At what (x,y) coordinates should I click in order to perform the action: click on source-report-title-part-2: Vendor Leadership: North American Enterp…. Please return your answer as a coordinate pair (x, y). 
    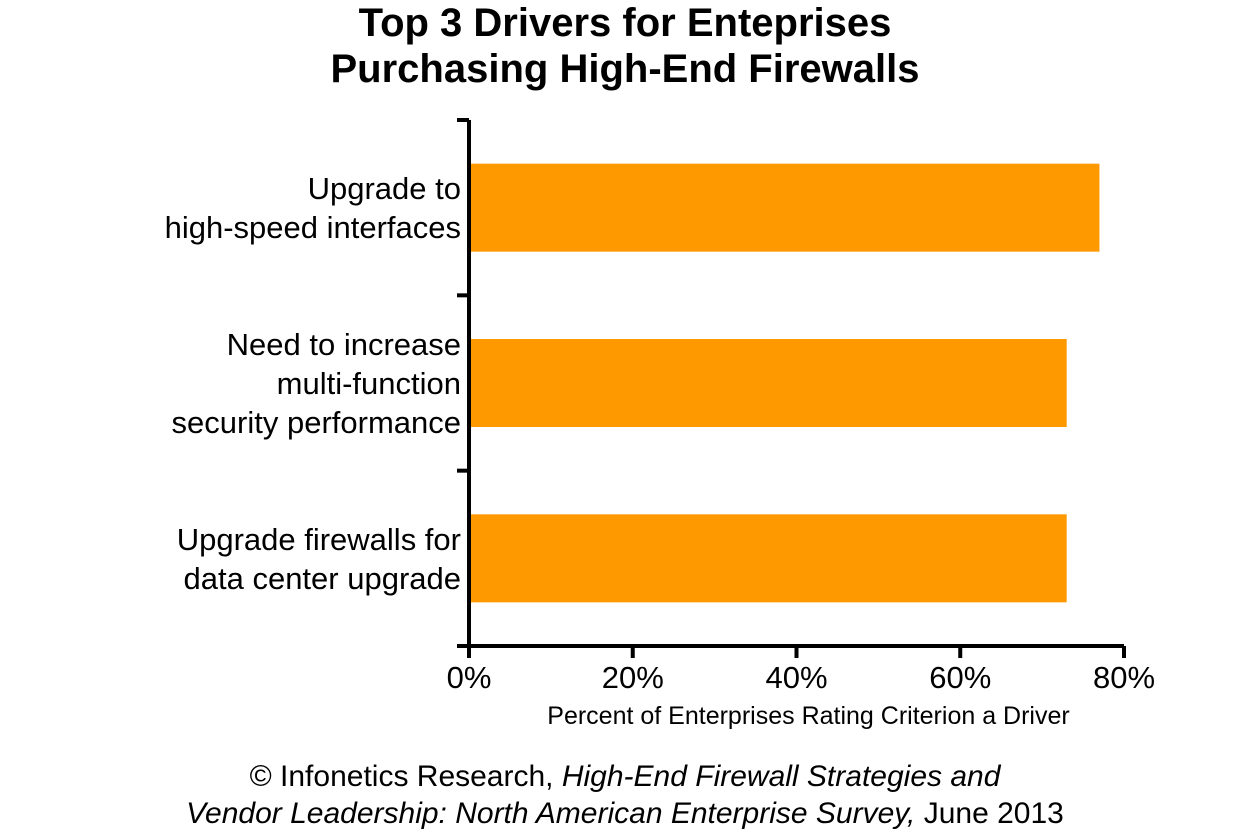
    Looking at the image, I should click on (551, 813).